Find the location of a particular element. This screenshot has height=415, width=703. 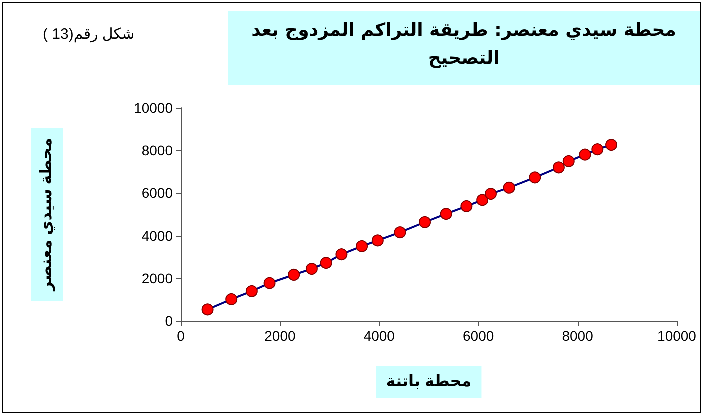

text: شكل رقم(13 ) is located at coordinates (89, 34).